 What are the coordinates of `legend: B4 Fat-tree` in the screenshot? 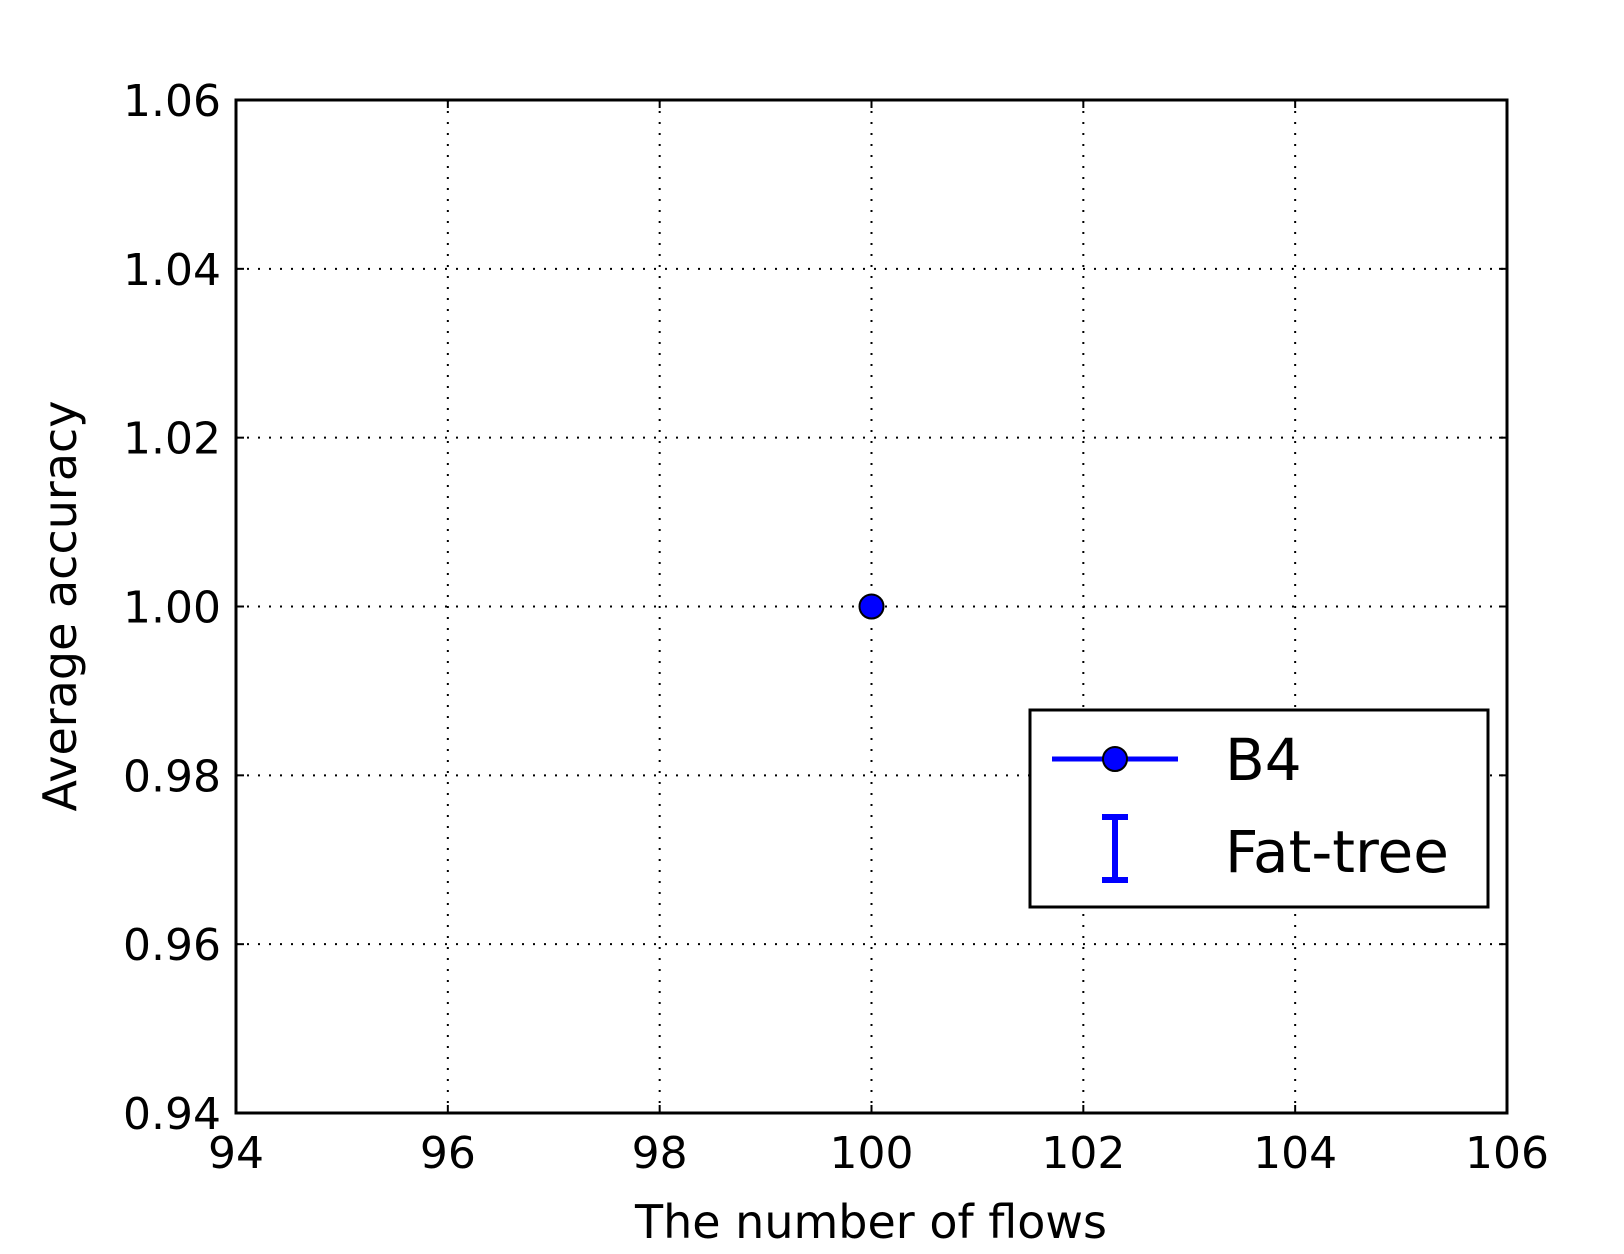 It's located at (1259, 808).